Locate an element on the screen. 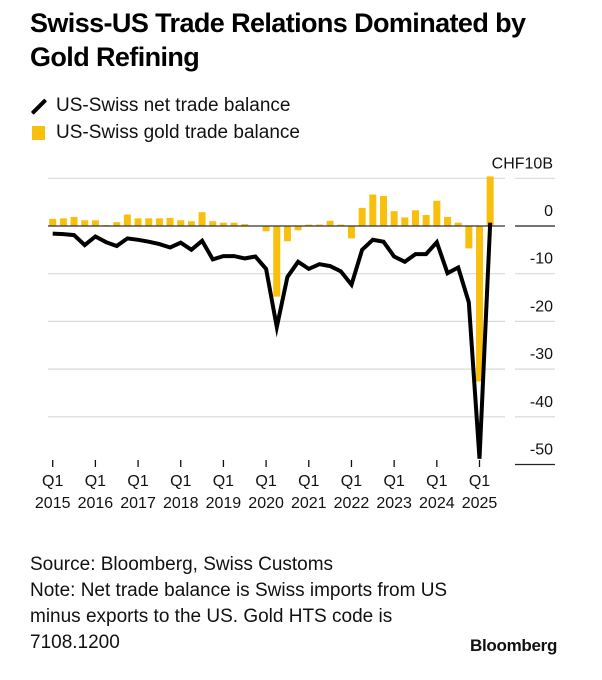 This screenshot has width=602, height=680. source-text: Source: Bloomberg, Swiss Customs is located at coordinates (182, 564).